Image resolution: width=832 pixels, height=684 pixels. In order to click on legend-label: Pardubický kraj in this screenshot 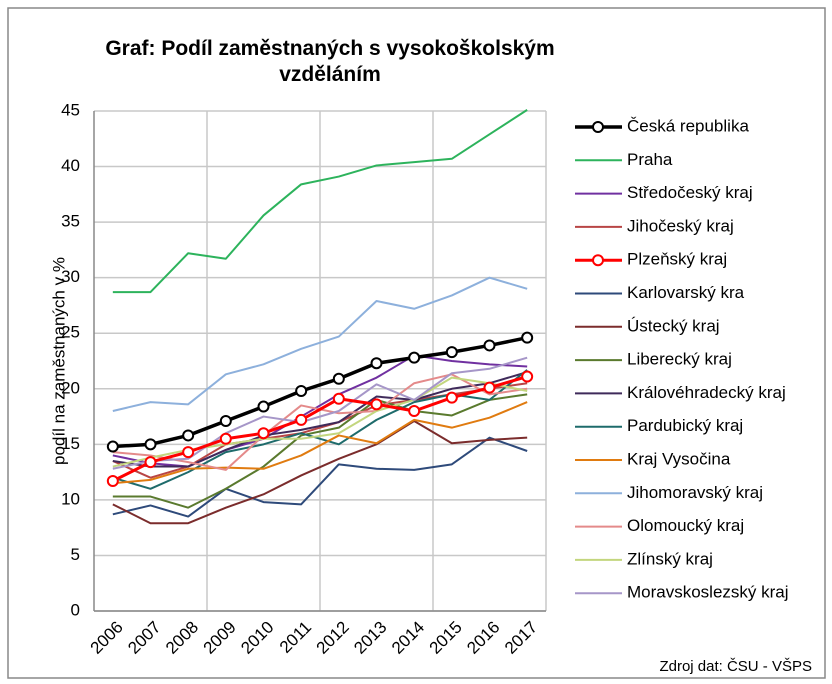, I will do `click(685, 425)`.